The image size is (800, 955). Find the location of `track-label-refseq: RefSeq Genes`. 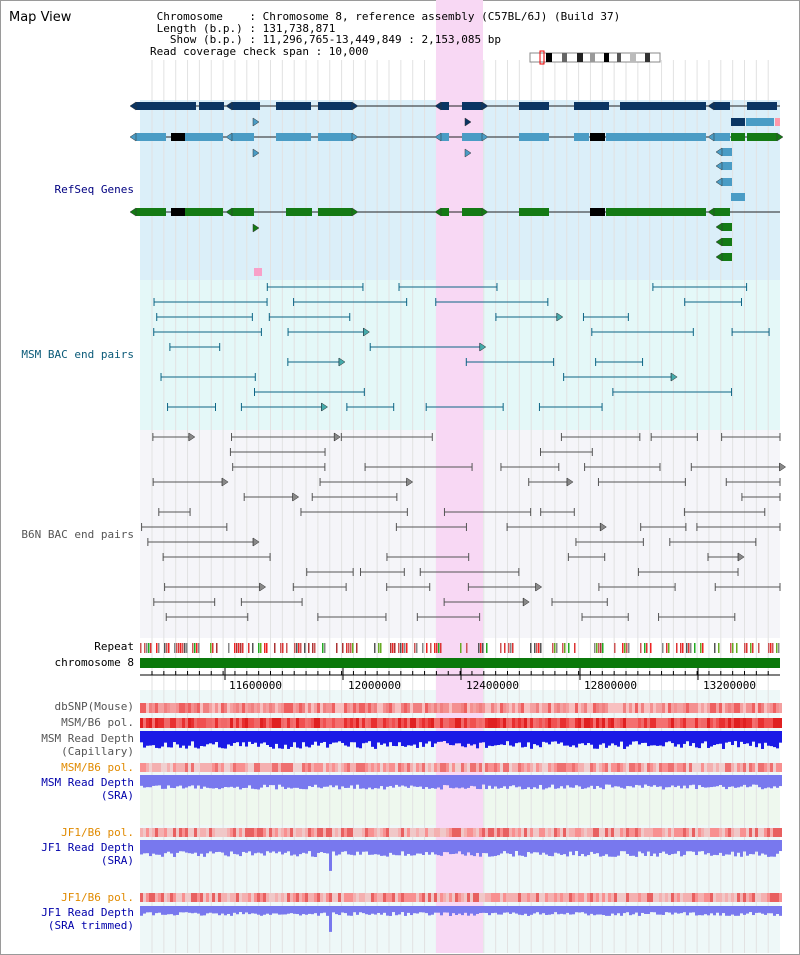

track-label-refseq: RefSeq Genes is located at coordinates (94, 189).